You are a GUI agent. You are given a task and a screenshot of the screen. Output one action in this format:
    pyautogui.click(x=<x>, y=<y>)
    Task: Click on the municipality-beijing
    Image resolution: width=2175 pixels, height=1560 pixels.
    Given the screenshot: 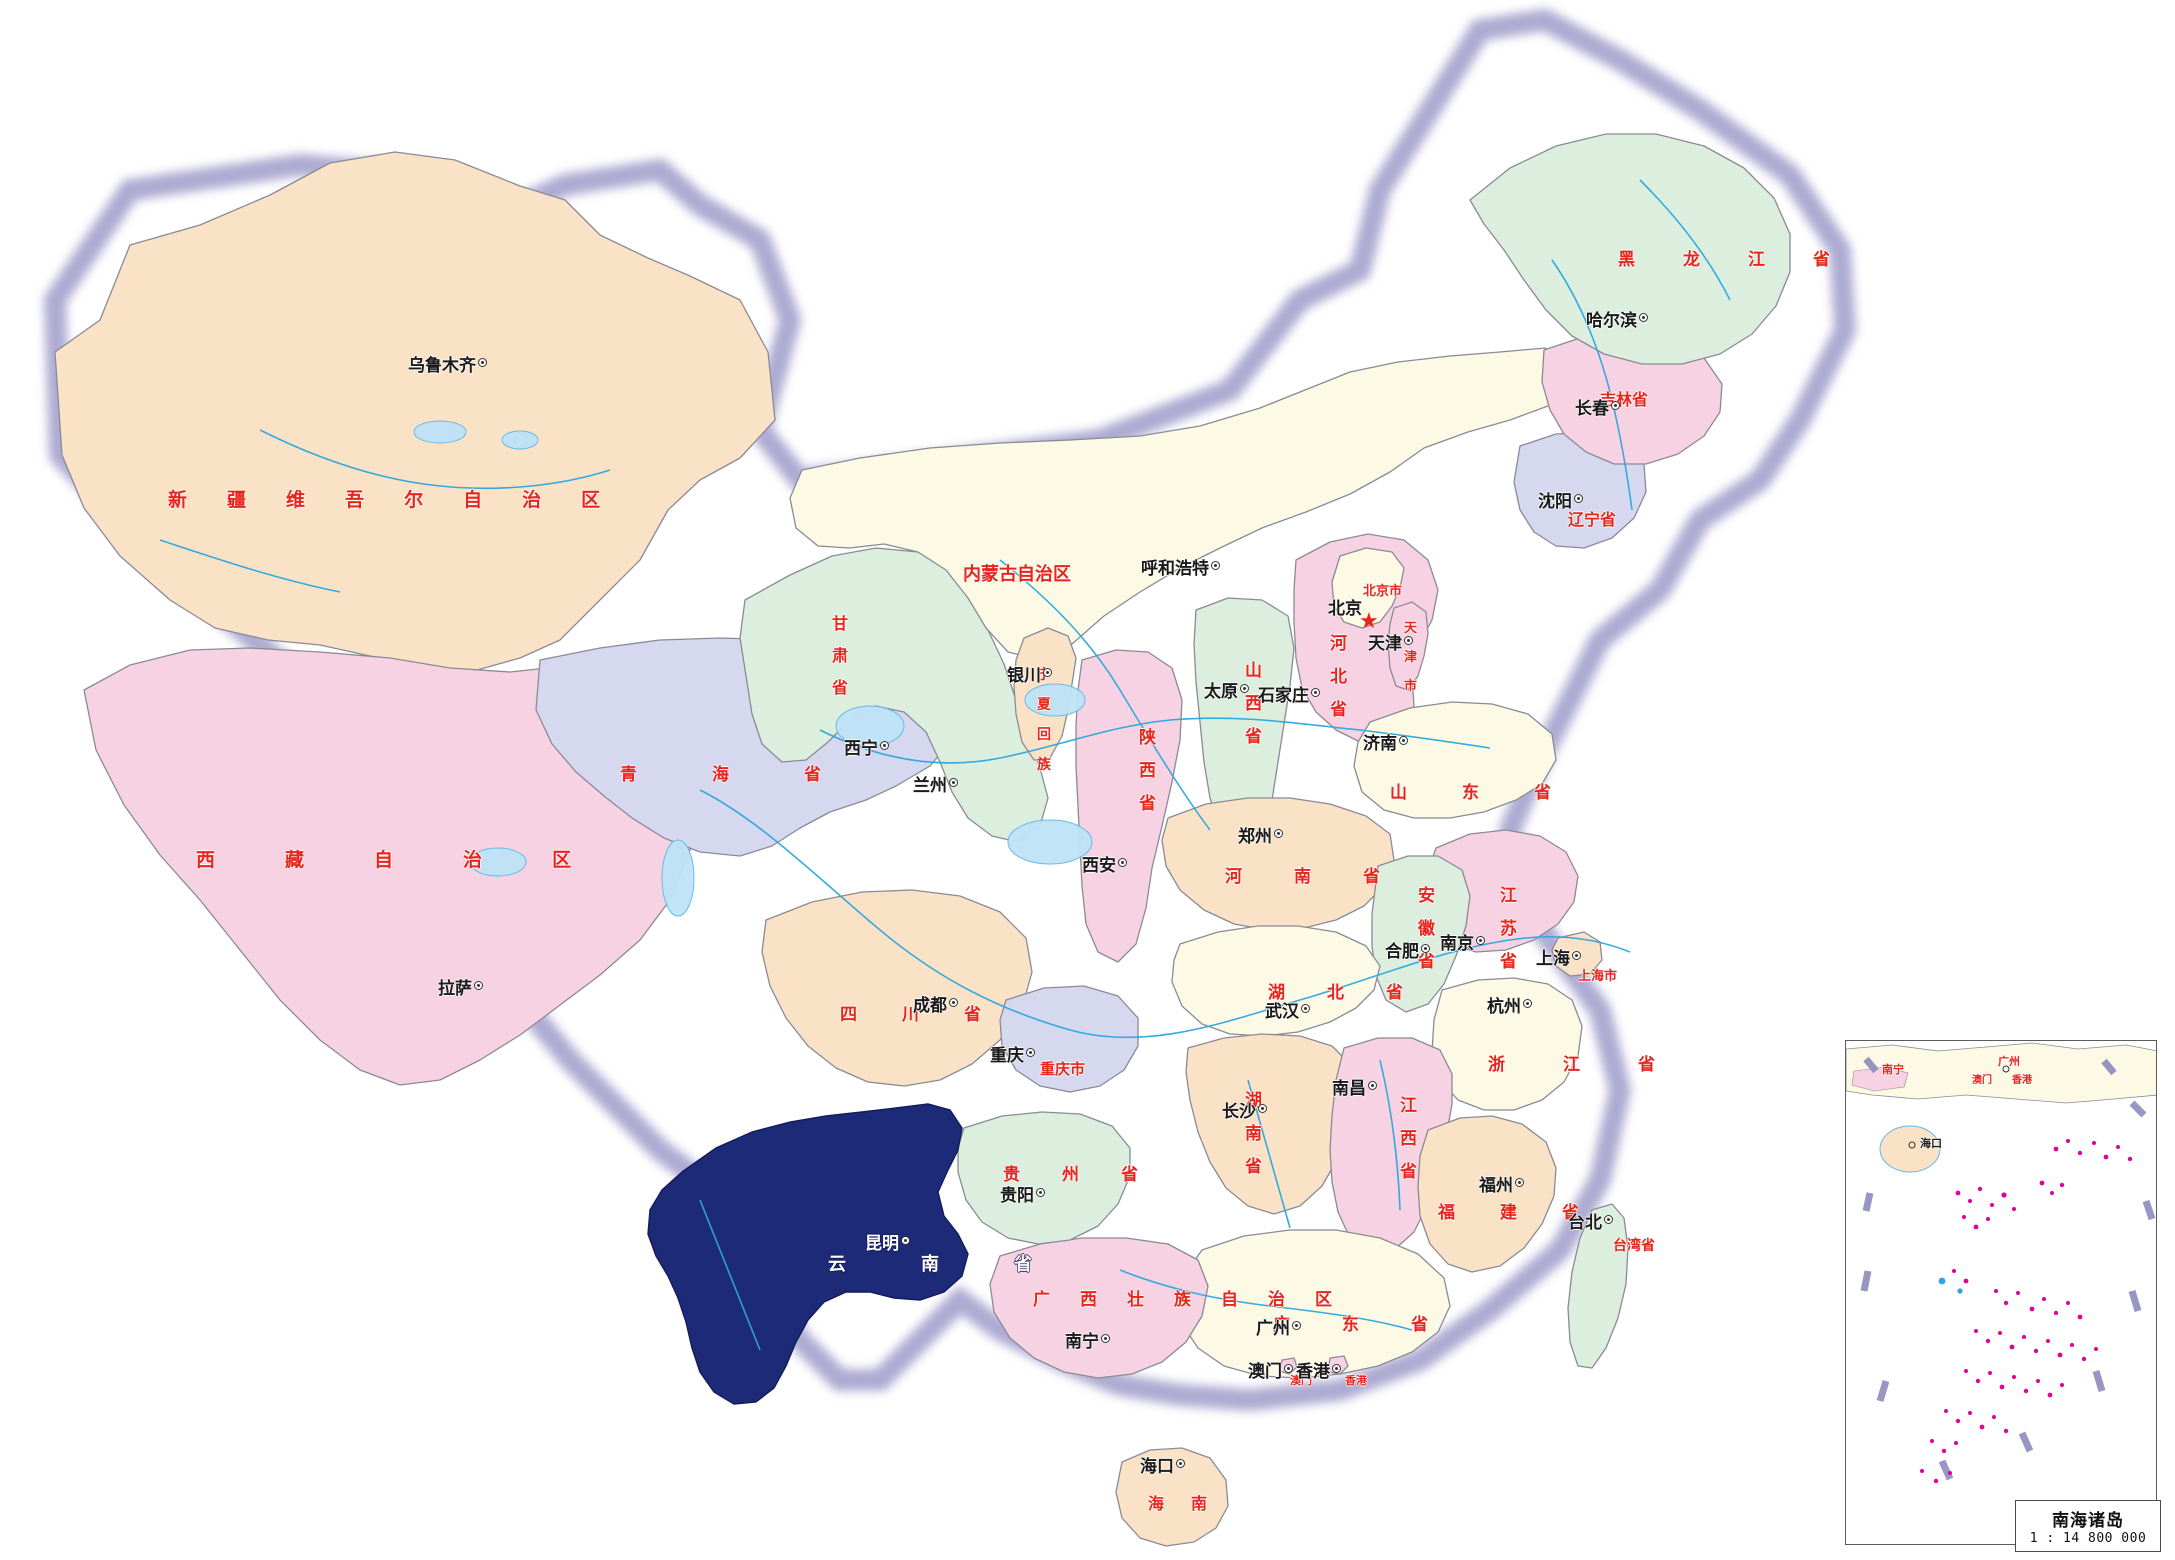 What is the action you would take?
    pyautogui.click(x=1368, y=588)
    